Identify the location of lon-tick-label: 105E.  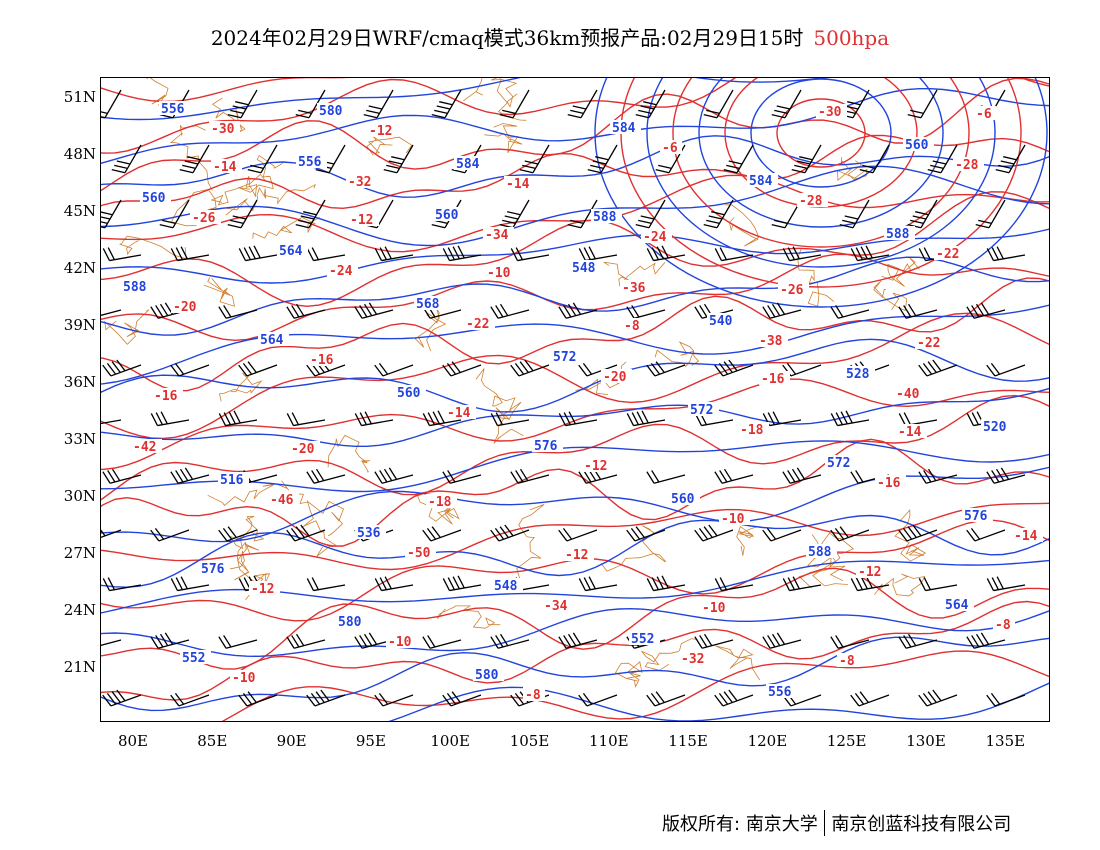
(529, 741).